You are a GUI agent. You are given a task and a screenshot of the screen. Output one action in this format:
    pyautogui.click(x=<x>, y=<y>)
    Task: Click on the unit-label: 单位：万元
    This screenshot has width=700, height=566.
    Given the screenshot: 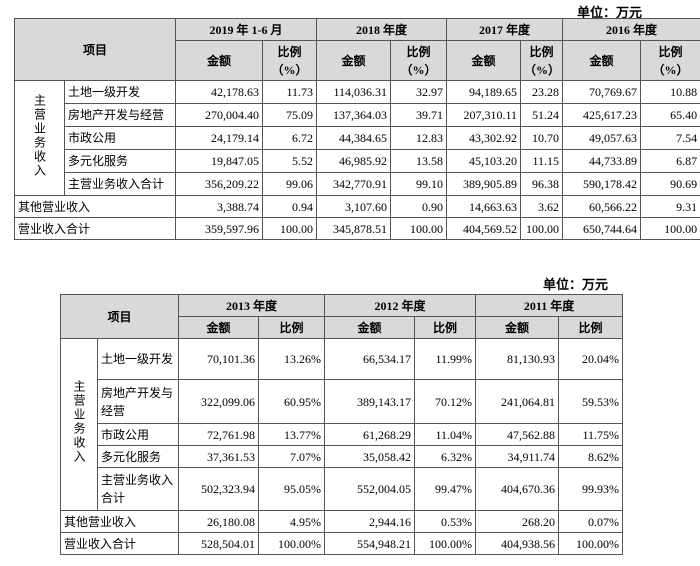 What is the action you would take?
    pyautogui.click(x=609, y=12)
    